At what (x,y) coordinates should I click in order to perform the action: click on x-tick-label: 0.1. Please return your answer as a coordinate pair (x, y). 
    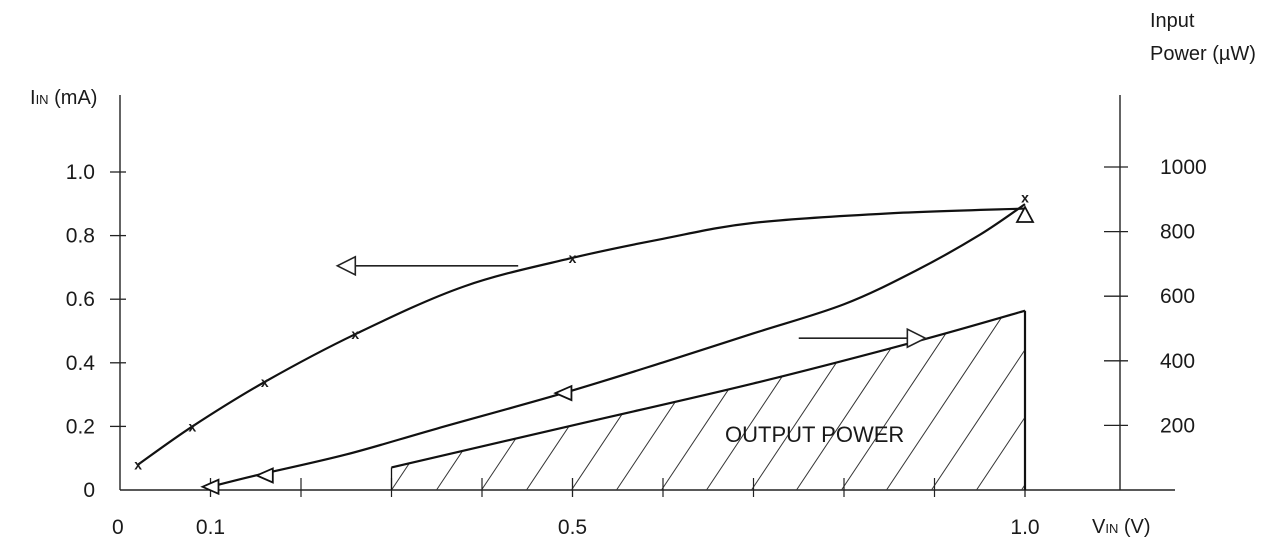
    Looking at the image, I should click on (210, 527).